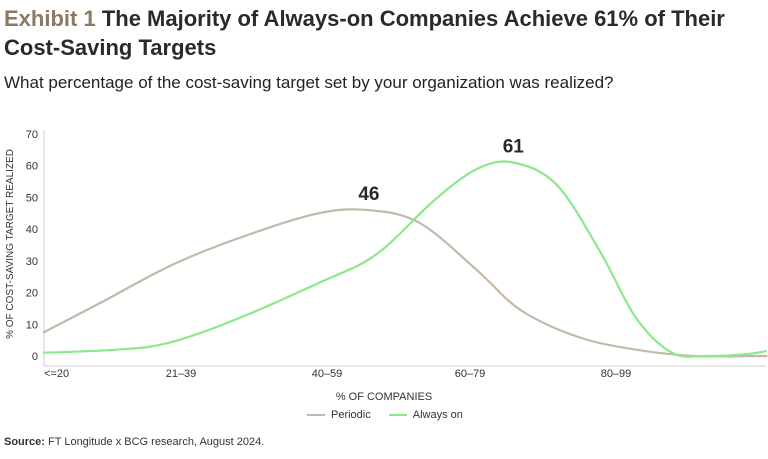 The image size is (768, 459). Describe the element at coordinates (32, 135) in the screenshot. I see `y-tick-label: 70` at that location.